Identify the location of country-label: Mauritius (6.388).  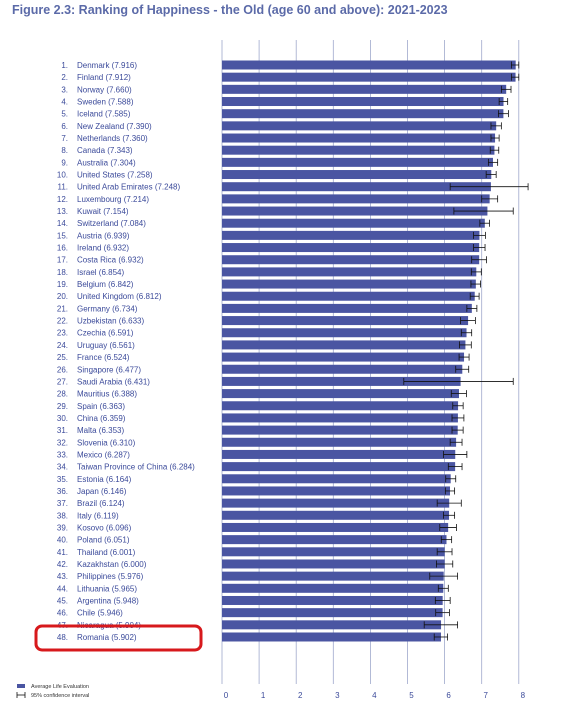
(107, 394).